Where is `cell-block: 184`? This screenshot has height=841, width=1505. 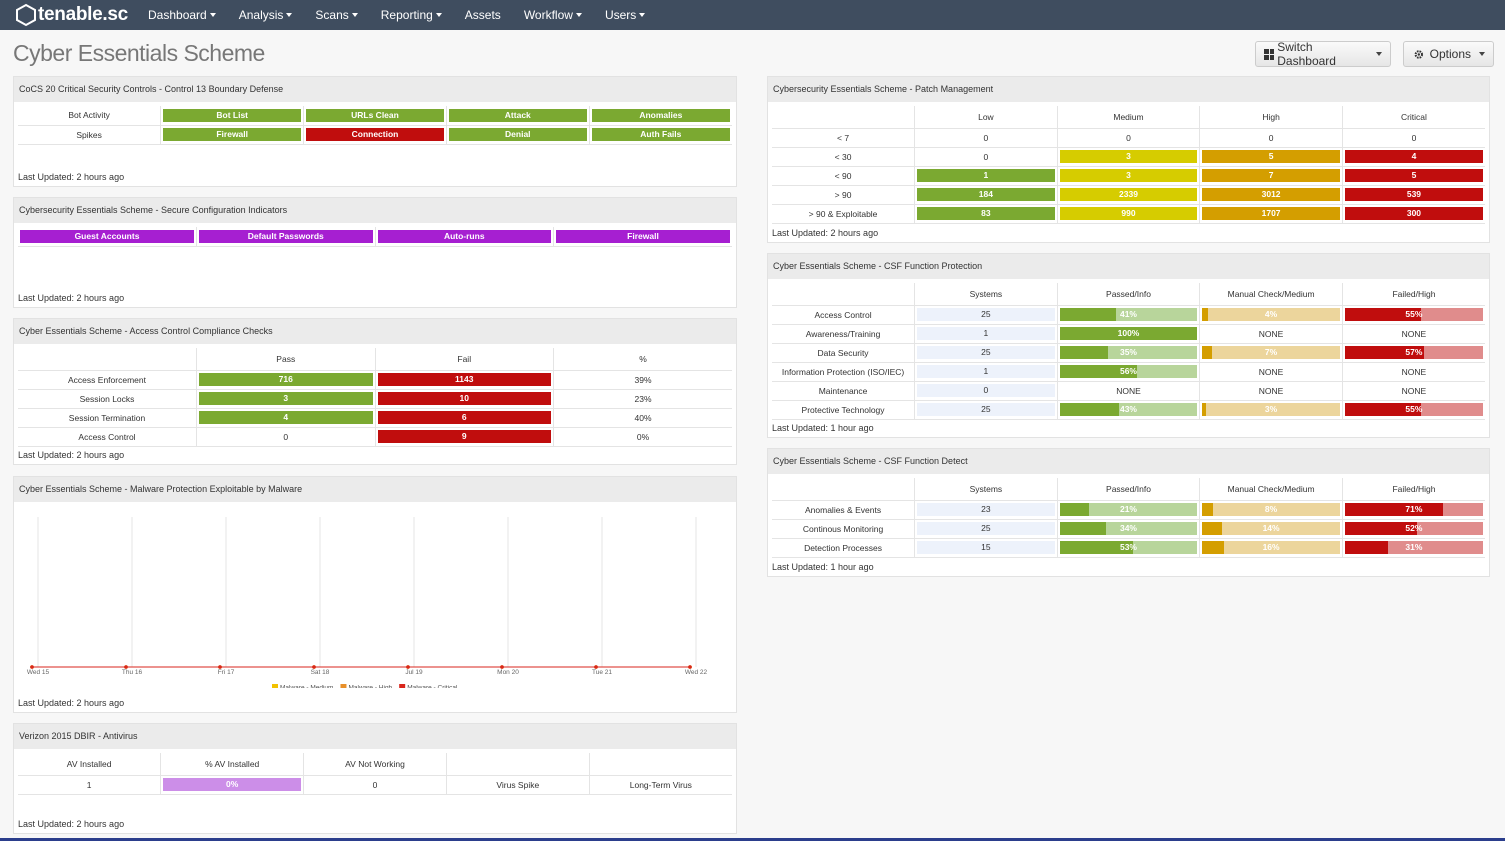 cell-block: 184 is located at coordinates (986, 194).